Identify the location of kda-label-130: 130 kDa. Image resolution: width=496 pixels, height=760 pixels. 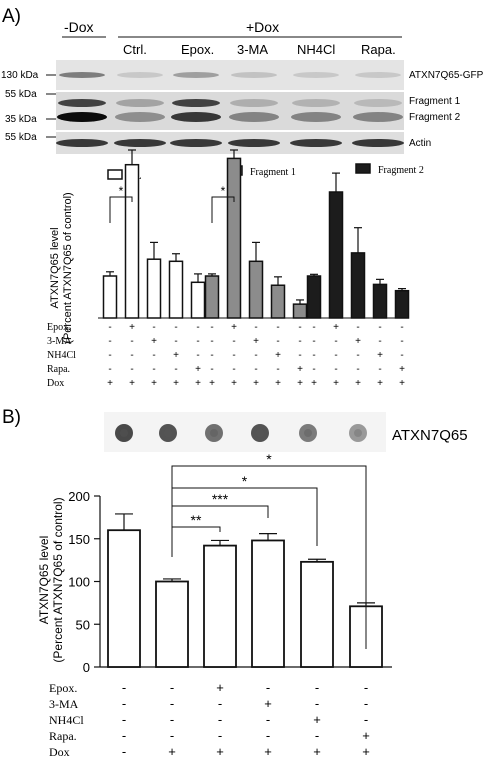
(20, 75).